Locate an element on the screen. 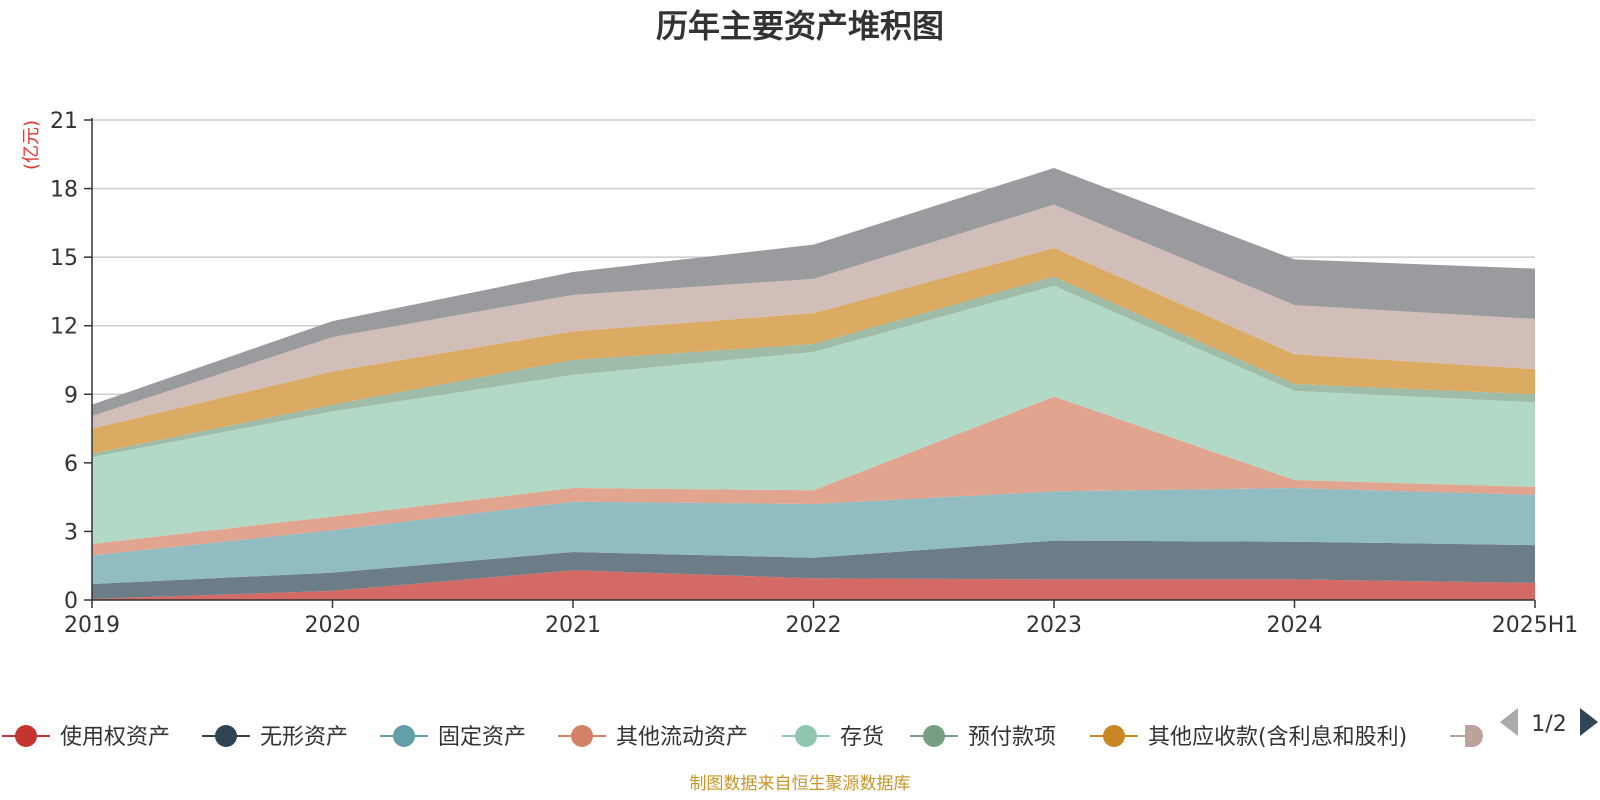 This screenshot has height=800, width=1600. legend-label: 其他流动资产 is located at coordinates (682, 737).